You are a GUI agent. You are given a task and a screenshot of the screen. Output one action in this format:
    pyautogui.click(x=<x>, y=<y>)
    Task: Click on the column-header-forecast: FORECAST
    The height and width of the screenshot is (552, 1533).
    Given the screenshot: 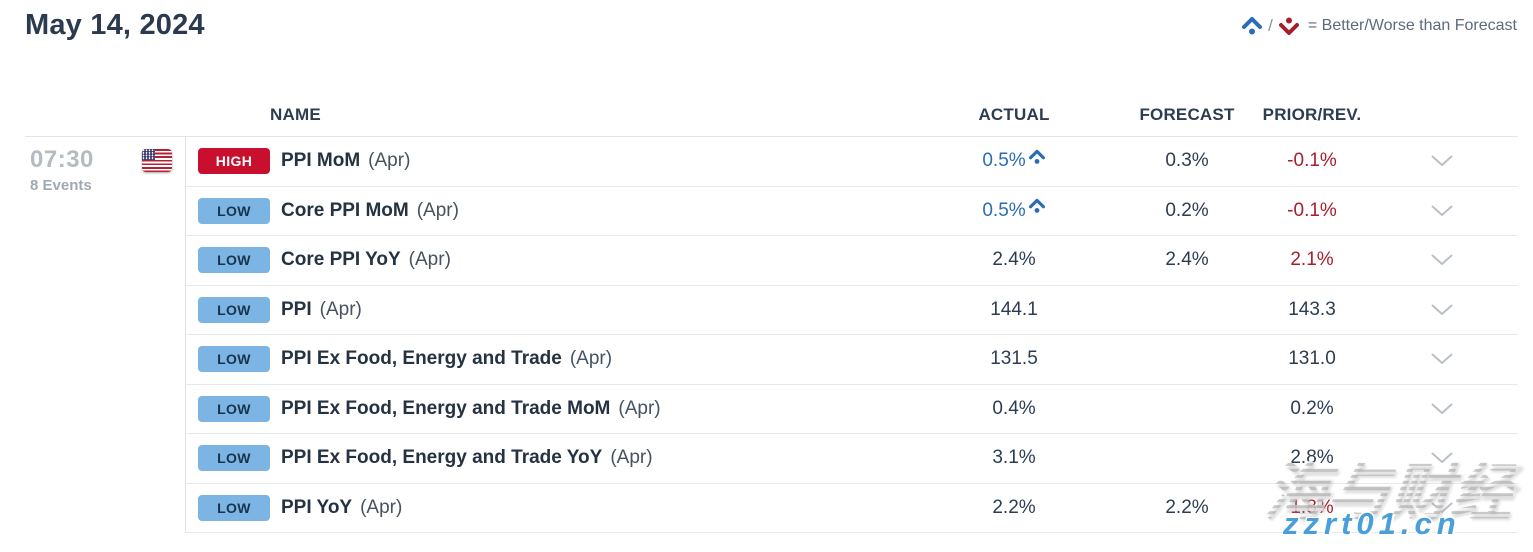 What is the action you would take?
    pyautogui.click(x=1187, y=114)
    